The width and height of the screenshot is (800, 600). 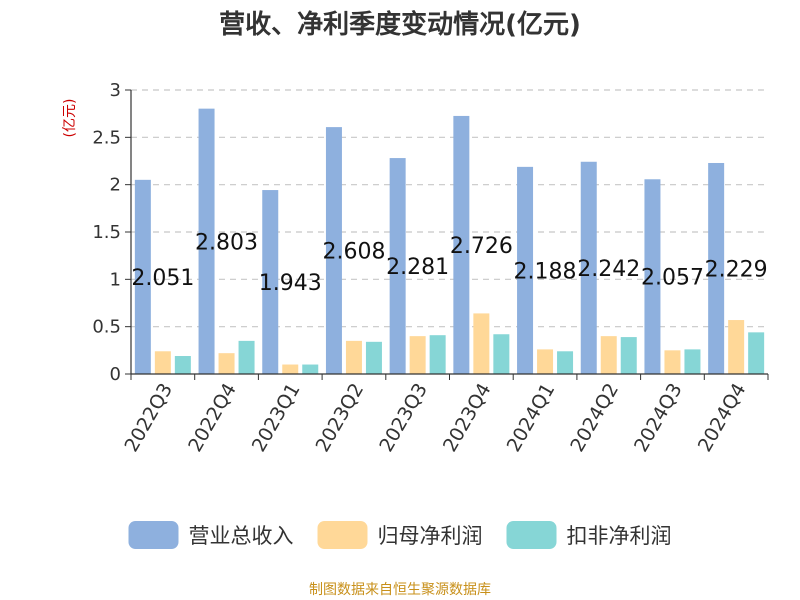 What do you see at coordinates (400, 590) in the screenshot?
I see `source-note: 制图数据来自恒生聚源数据库` at bounding box center [400, 590].